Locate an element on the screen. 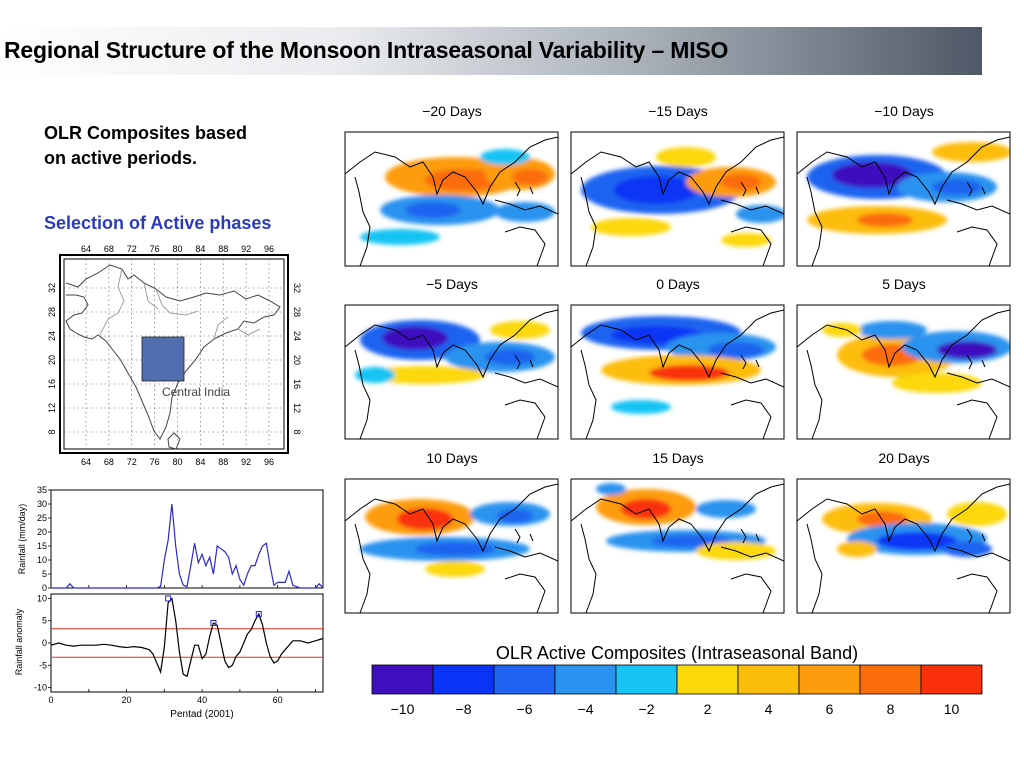  colorbar-label: 4 is located at coordinates (769, 709).